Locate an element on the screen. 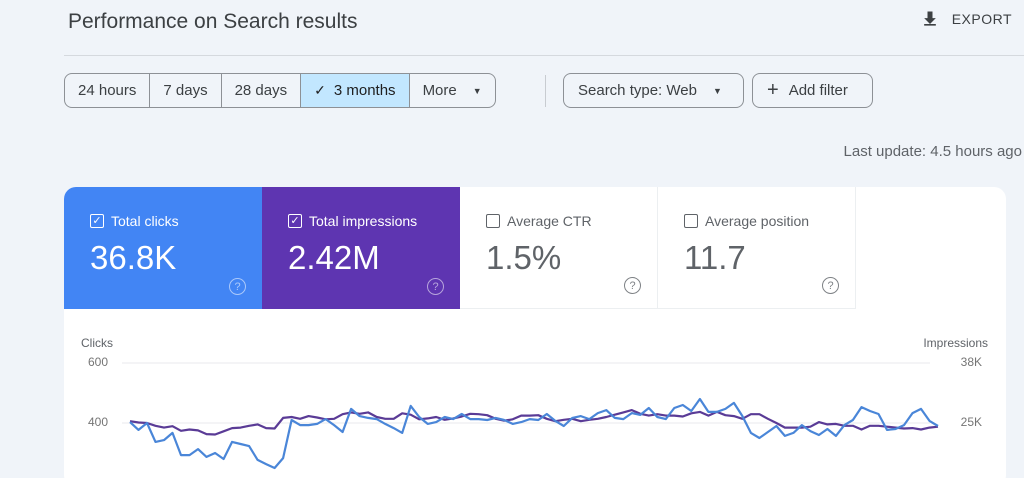 The height and width of the screenshot is (478, 1024). metric-label: Total clicks is located at coordinates (145, 221).